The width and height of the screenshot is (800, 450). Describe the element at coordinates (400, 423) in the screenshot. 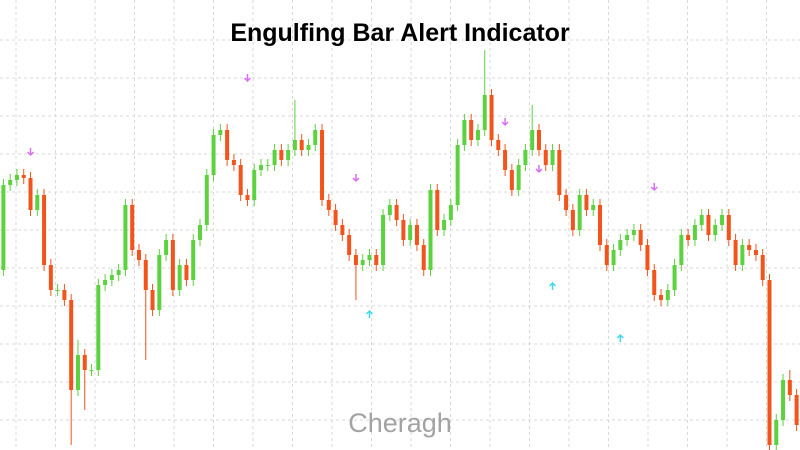

I see `watermark: Cheragh` at that location.